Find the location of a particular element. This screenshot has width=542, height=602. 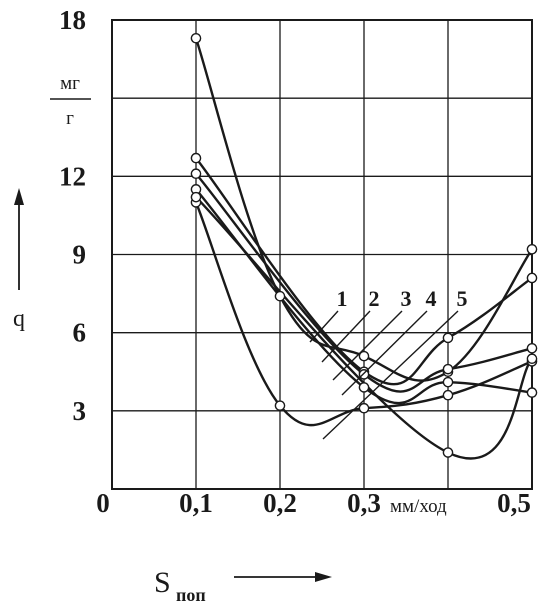

x-tick-label: 0 is located at coordinates (103, 503).